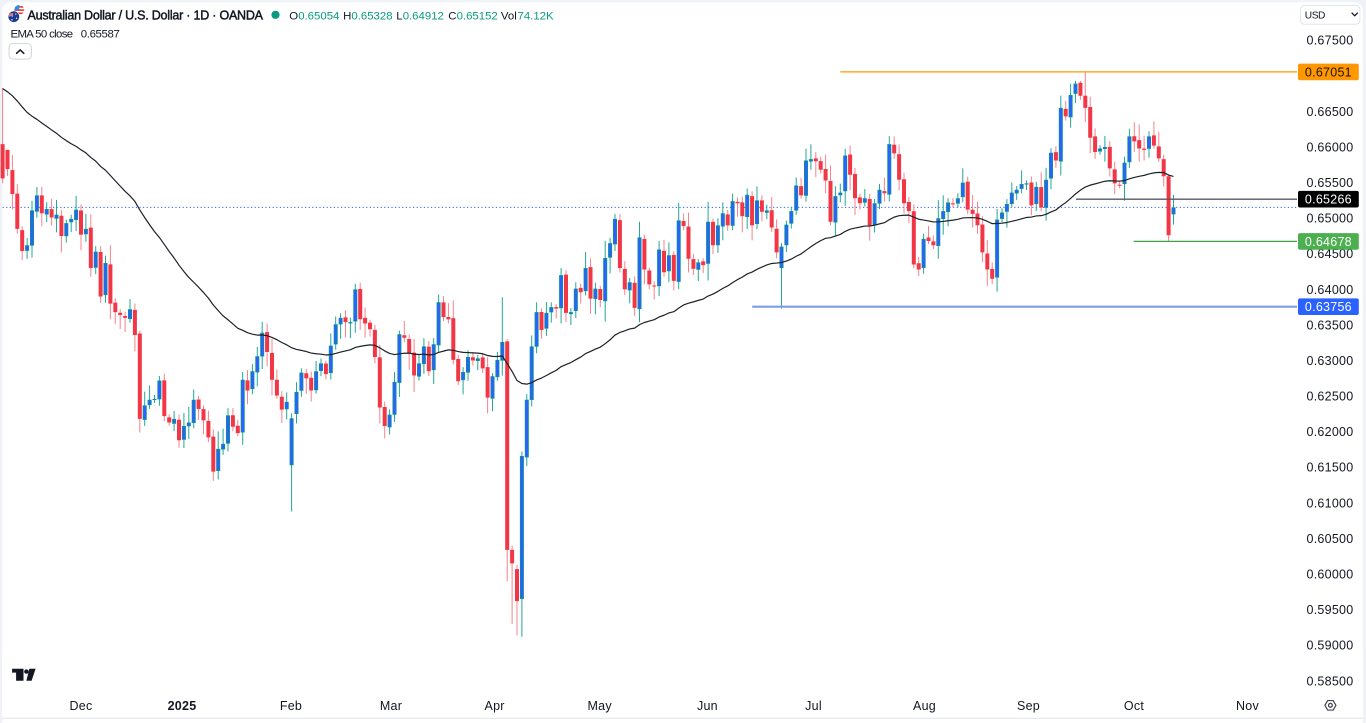 This screenshot has width=1366, height=723. I want to click on svg-text: 0.59500, so click(1330, 610).